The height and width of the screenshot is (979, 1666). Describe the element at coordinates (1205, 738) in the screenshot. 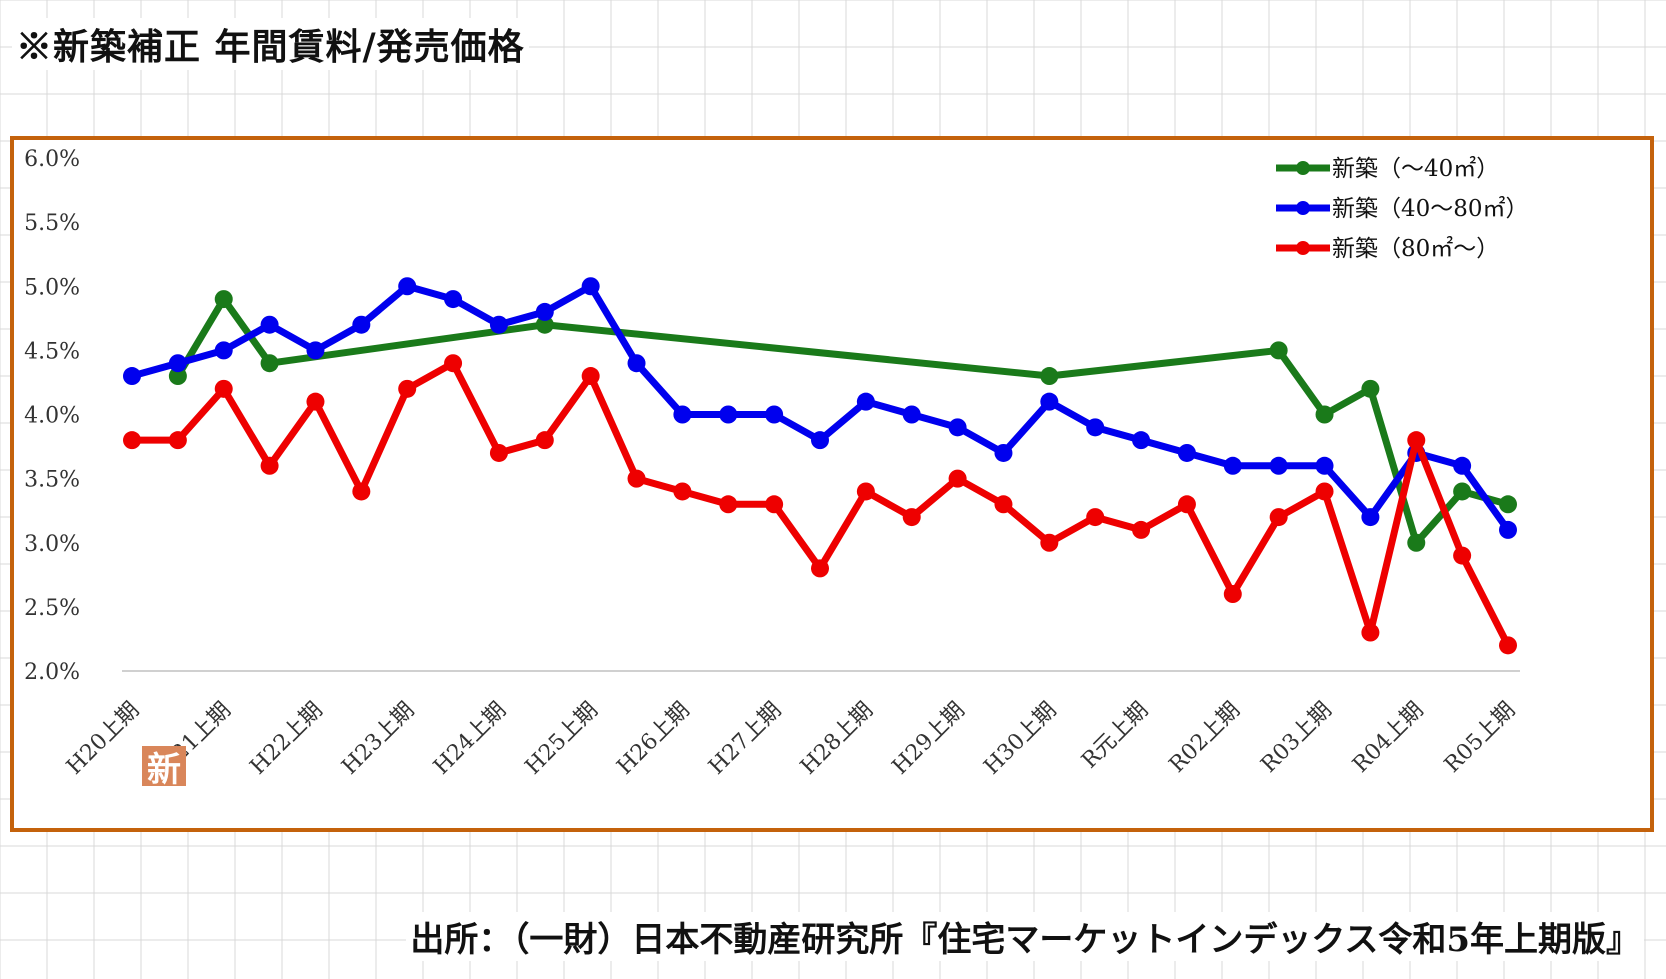

I see `x-tick-label: R02上期` at that location.